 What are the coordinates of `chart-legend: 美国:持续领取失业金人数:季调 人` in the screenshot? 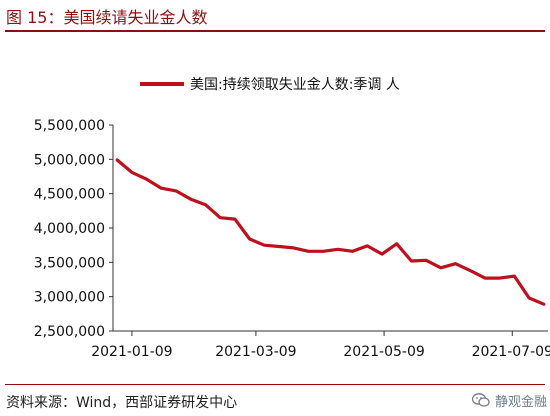 It's located at (270, 84).